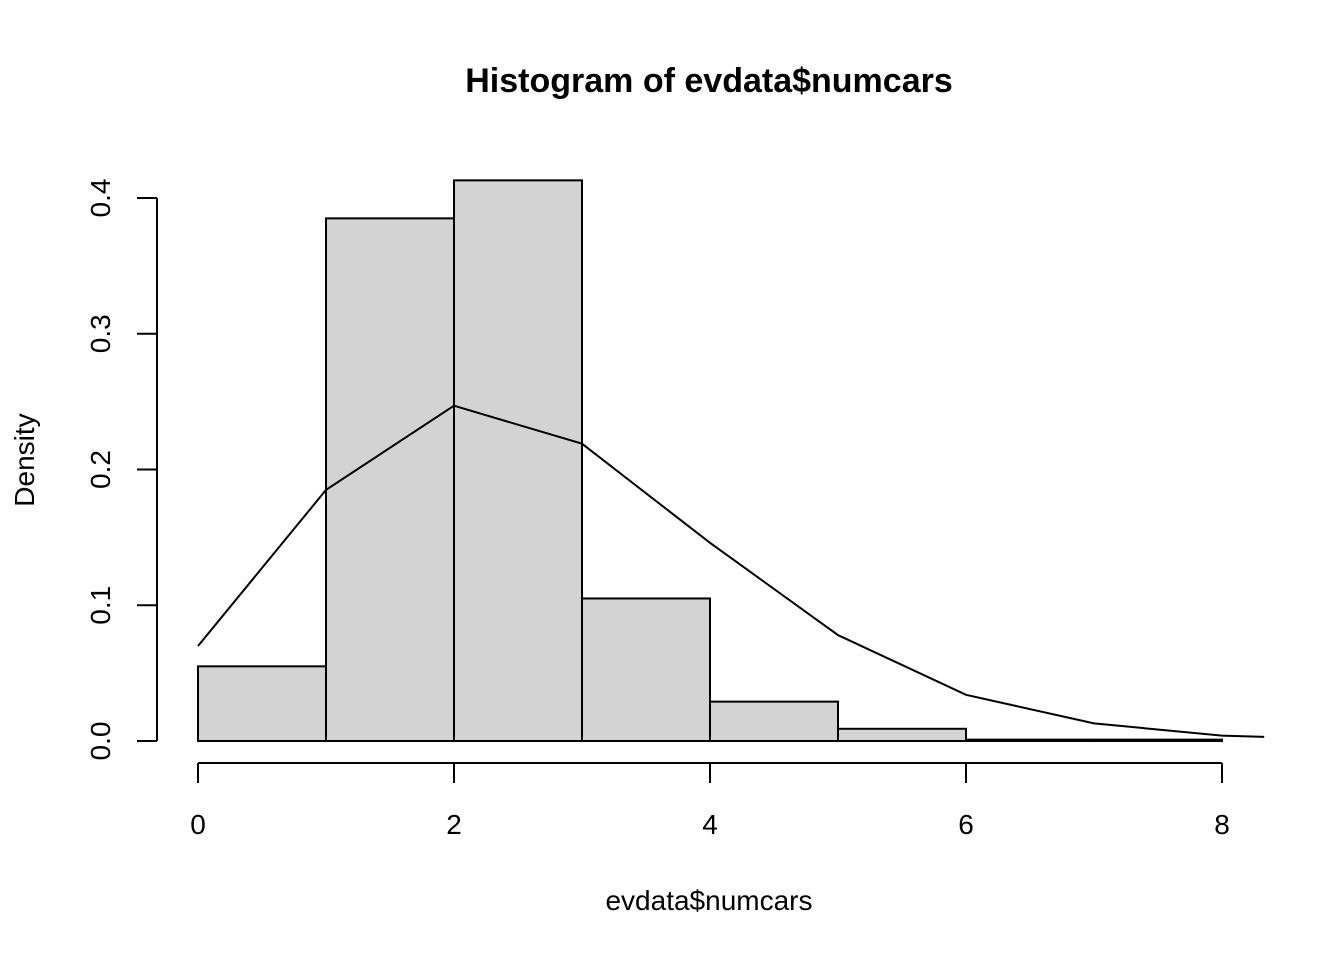  What do you see at coordinates (100, 741) in the screenshot?
I see `y-tick-label-0: 0.0` at bounding box center [100, 741].